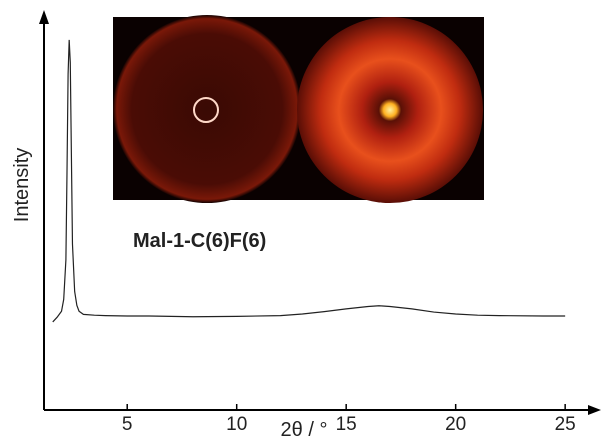 Image resolution: width=601 pixels, height=445 pixels. What do you see at coordinates (594, 410) in the screenshot?
I see `x-axis-arrow` at bounding box center [594, 410].